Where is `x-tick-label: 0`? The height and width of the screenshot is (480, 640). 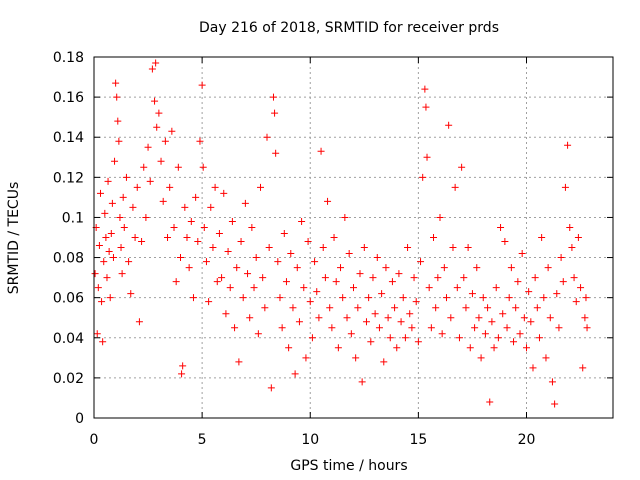
x-tick-label: 0 is located at coordinates (94, 440).